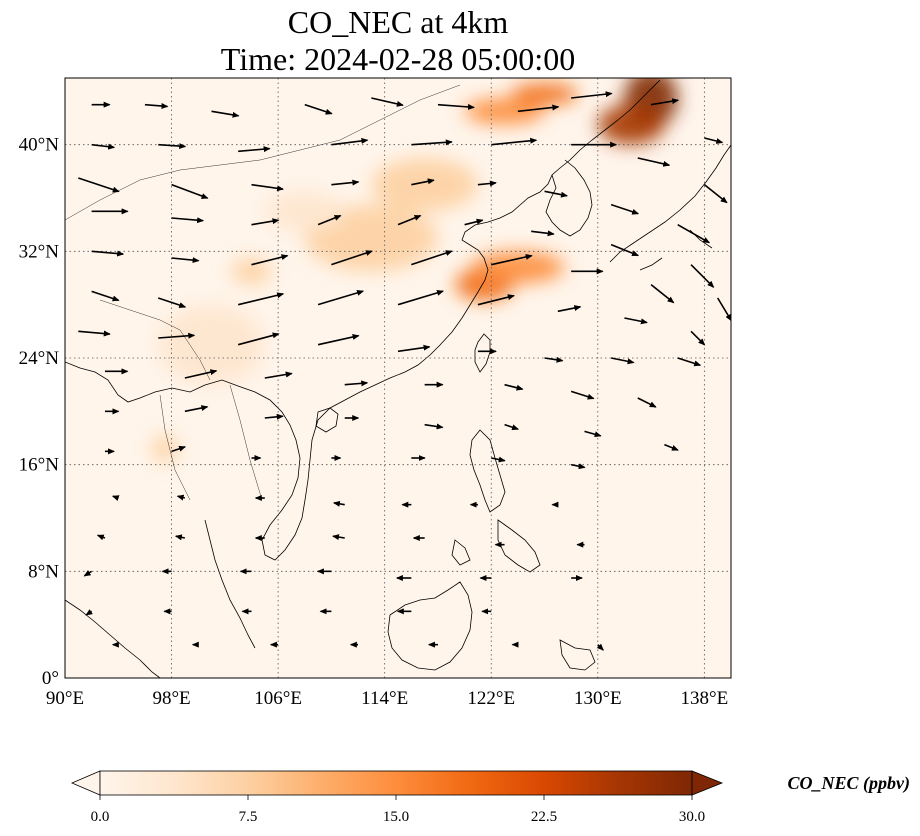 The height and width of the screenshot is (836, 920). Describe the element at coordinates (490, 797) in the screenshot. I see `colorbar: 0.0 7.5 15.0 22.5 30.0 CO_NEC (ppbv)` at that location.